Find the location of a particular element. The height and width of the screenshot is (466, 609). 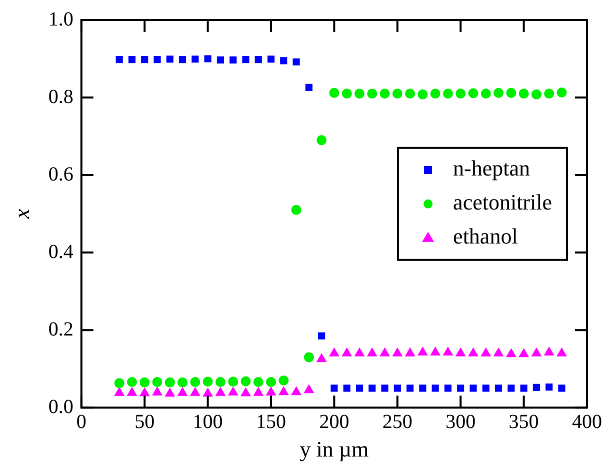

legend-label: ethanol is located at coordinates (485, 236).